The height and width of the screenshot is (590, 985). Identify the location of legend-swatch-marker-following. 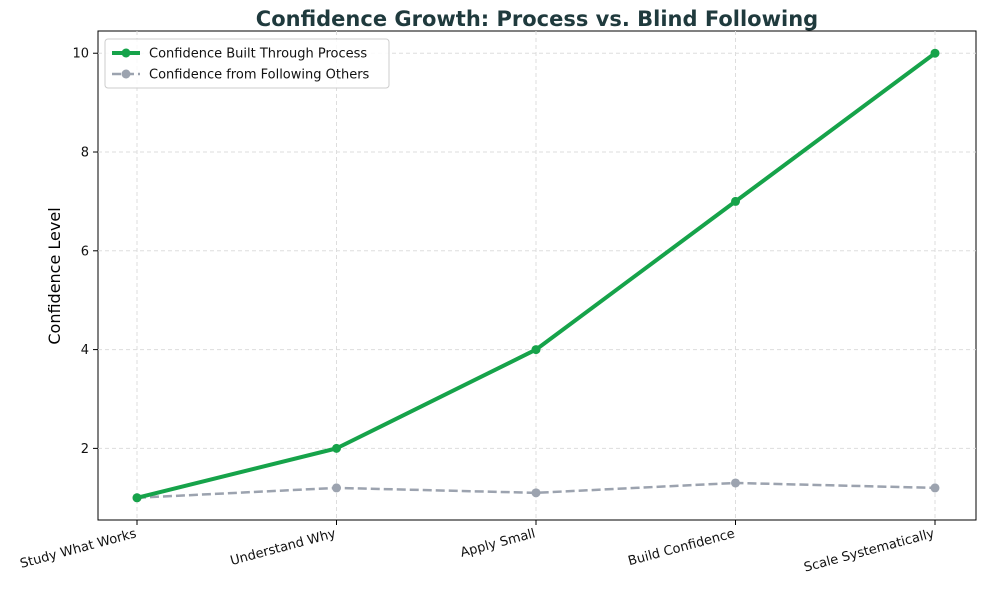
(126, 74).